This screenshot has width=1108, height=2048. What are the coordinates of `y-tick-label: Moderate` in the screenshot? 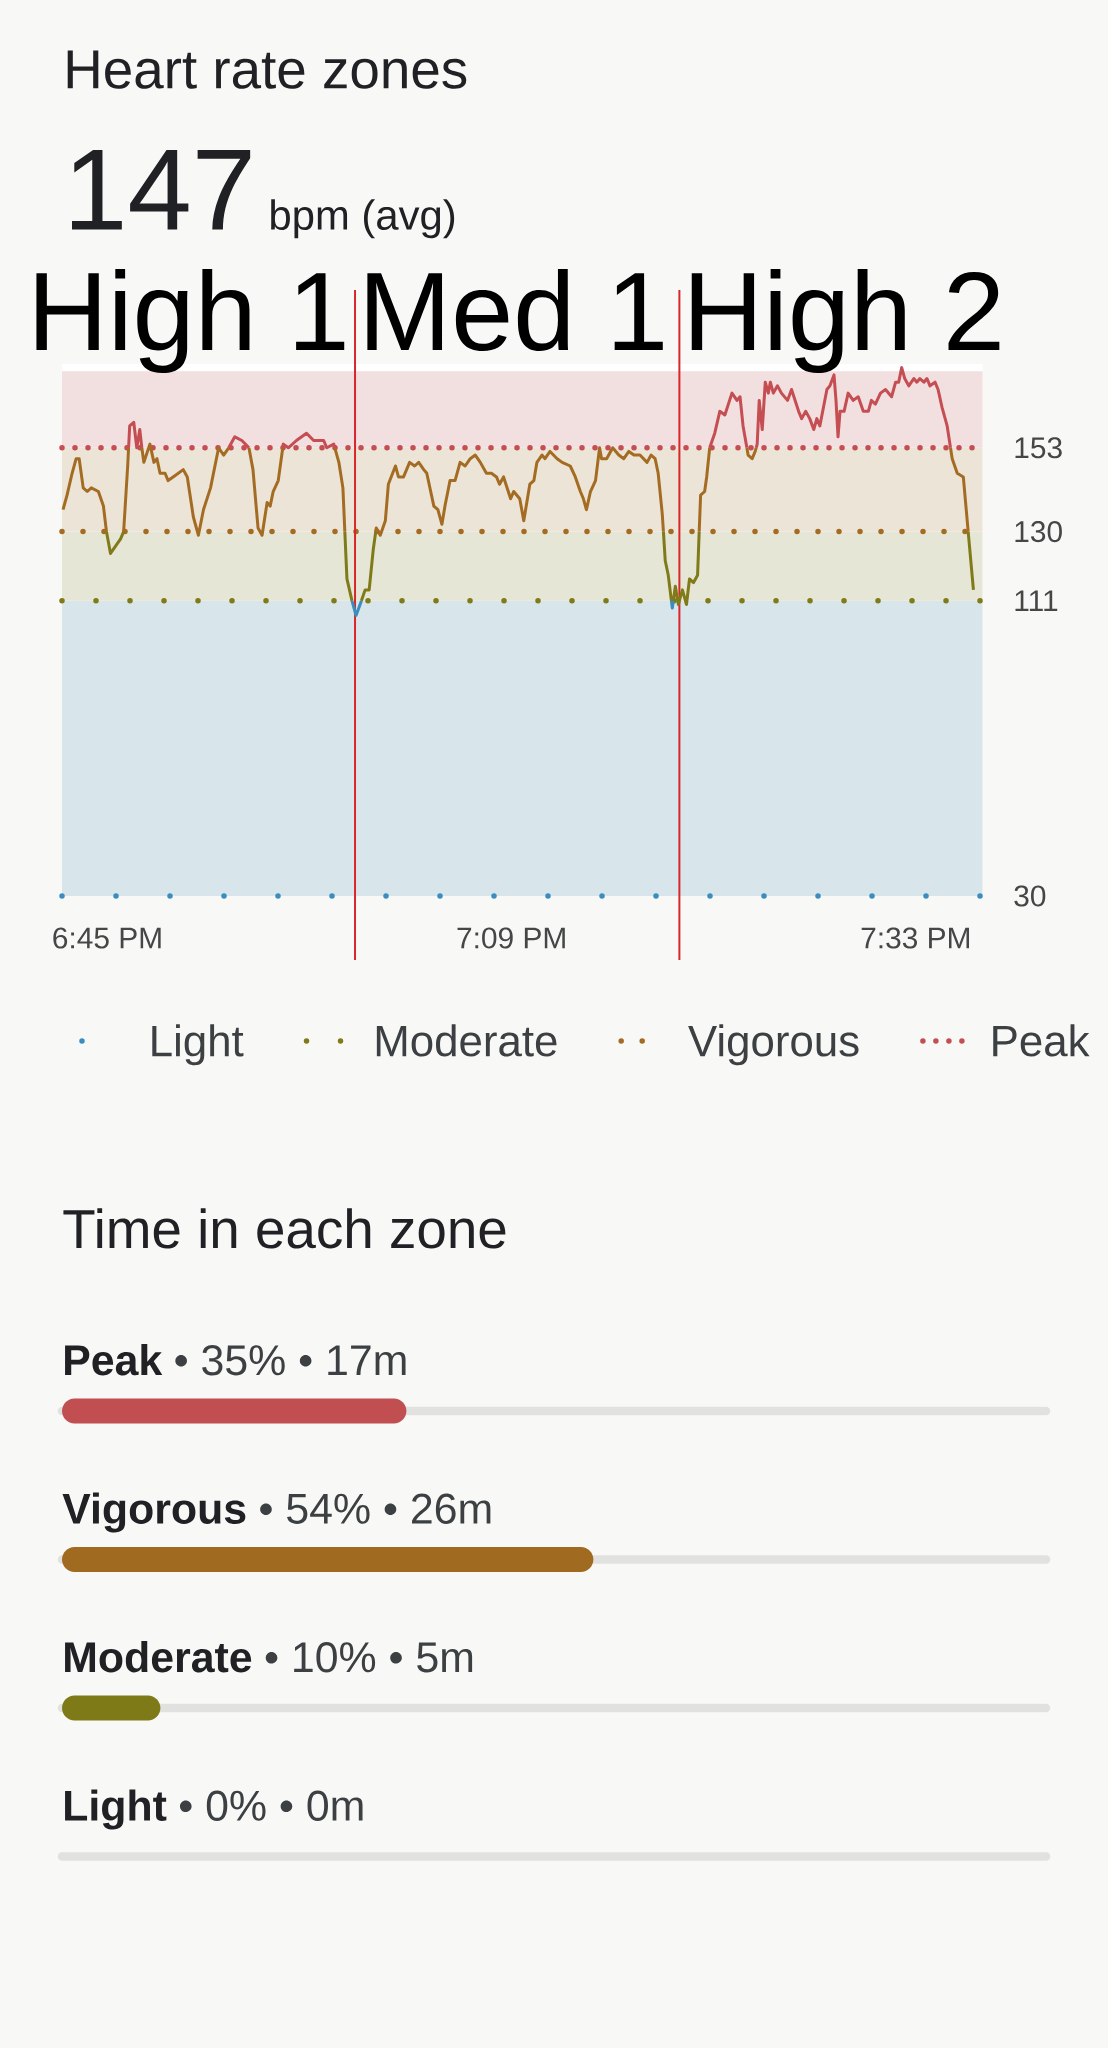 It's located at (158, 1656).